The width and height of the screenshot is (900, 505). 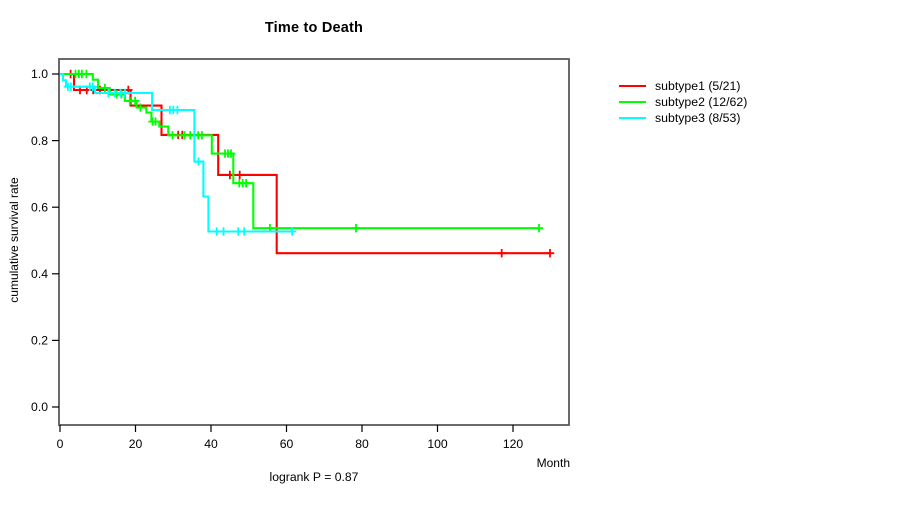 What do you see at coordinates (701, 102) in the screenshot?
I see `legend-label-subtype2: subtype2 (12/62)` at bounding box center [701, 102].